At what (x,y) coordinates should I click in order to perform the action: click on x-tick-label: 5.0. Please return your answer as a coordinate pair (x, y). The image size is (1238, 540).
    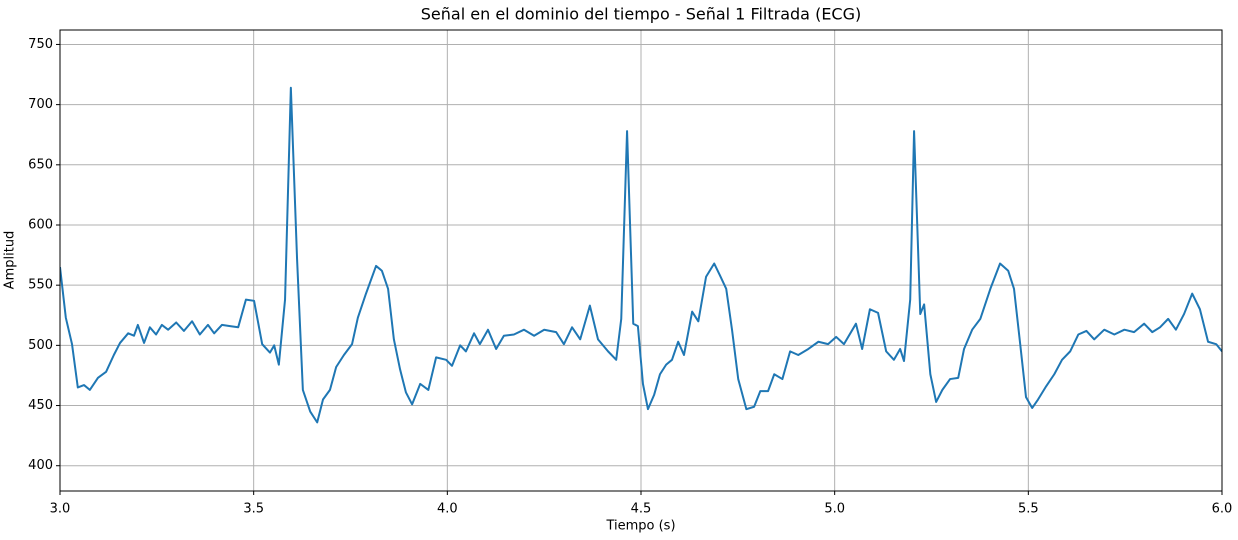
    Looking at the image, I should click on (834, 509).